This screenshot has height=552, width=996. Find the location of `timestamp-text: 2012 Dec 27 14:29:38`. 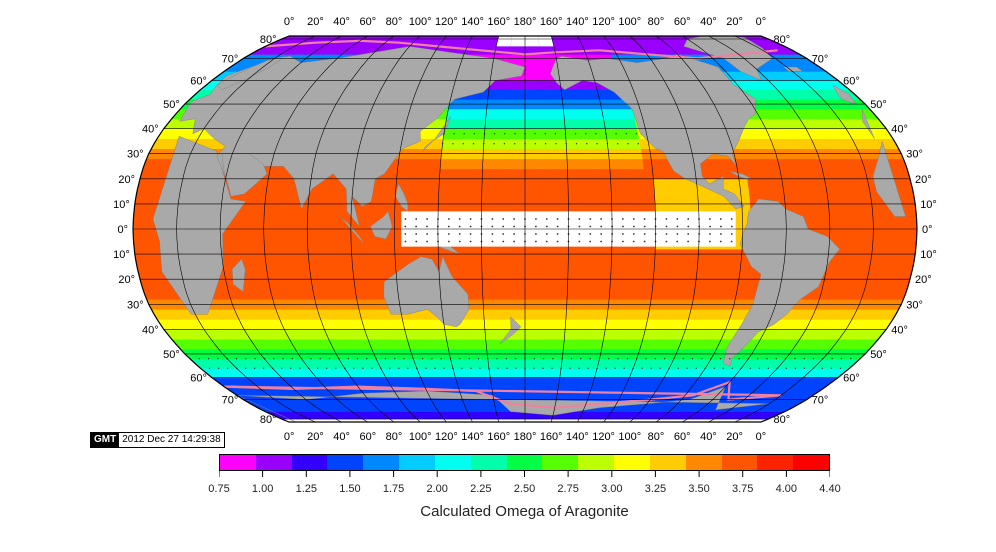

timestamp-text: 2012 Dec 27 14:29:38 is located at coordinates (171, 440).